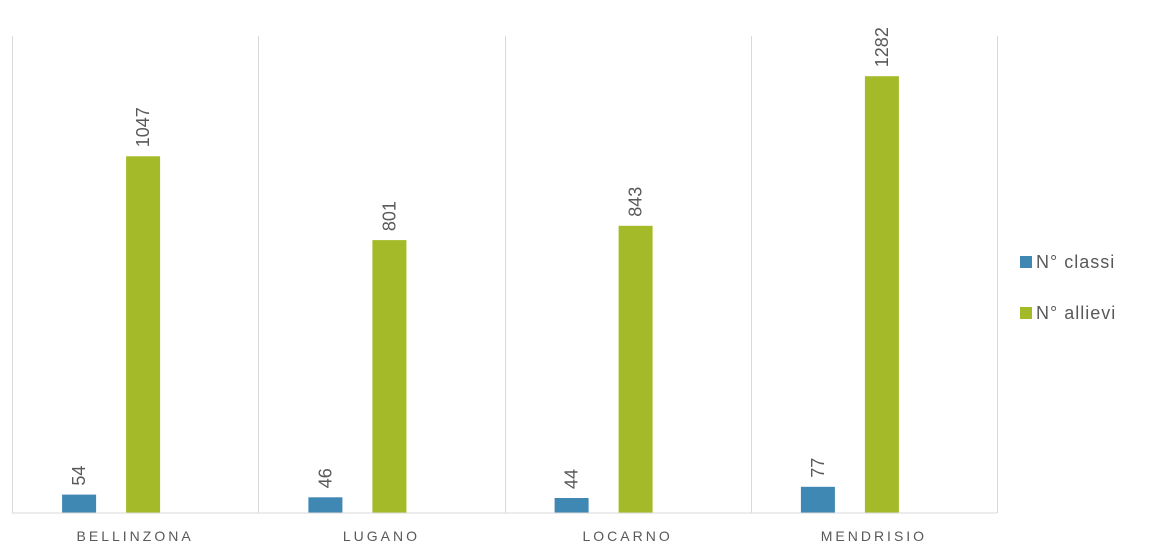  Describe the element at coordinates (1076, 312) in the screenshot. I see `legend-label-allievi: N° allievi` at that location.